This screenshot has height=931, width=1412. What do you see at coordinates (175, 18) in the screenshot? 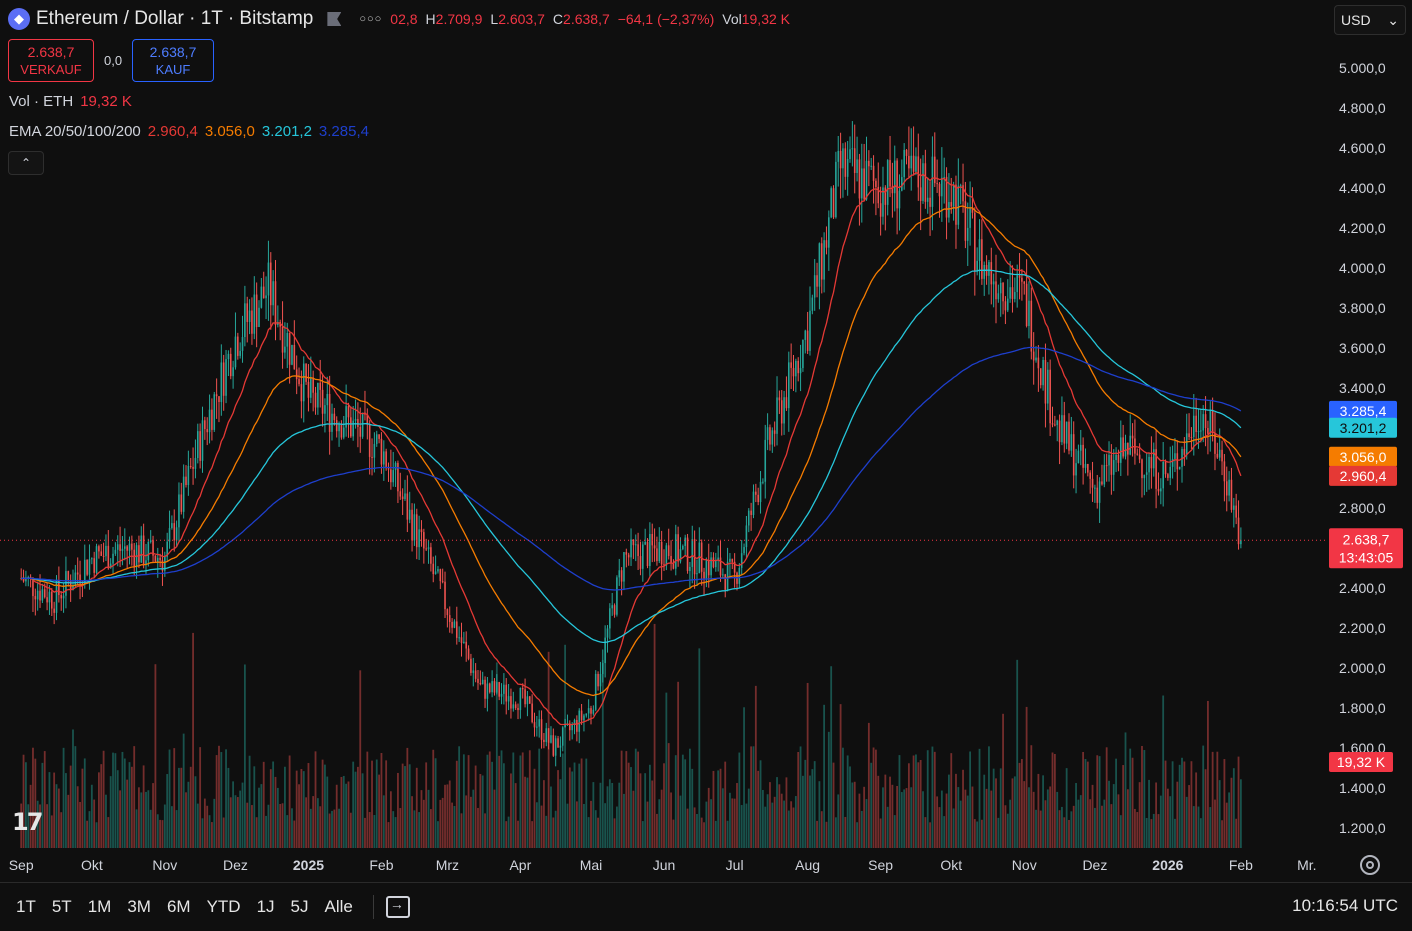
I see `symbol-title: Ethereum / Dollar · 1T · Bitstamp` at bounding box center [175, 18].